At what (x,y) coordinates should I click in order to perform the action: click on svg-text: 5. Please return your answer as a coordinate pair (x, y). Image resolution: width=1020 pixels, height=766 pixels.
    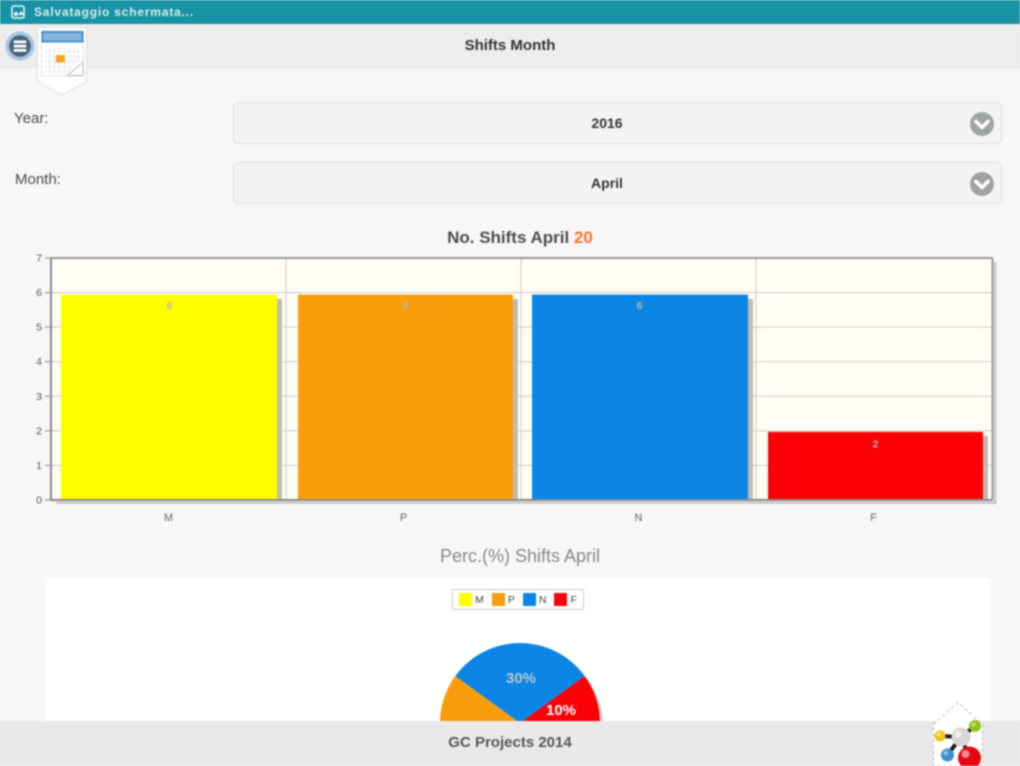
    Looking at the image, I should click on (39, 328).